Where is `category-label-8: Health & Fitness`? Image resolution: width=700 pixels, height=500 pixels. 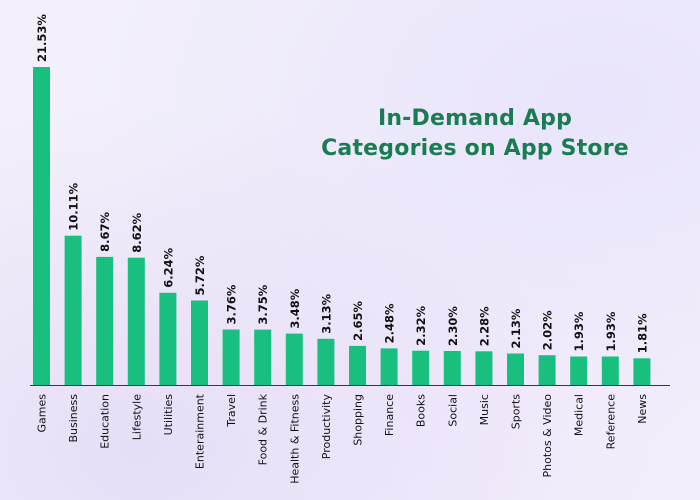
category-label-8: Health & Fitness is located at coordinates (294, 439).